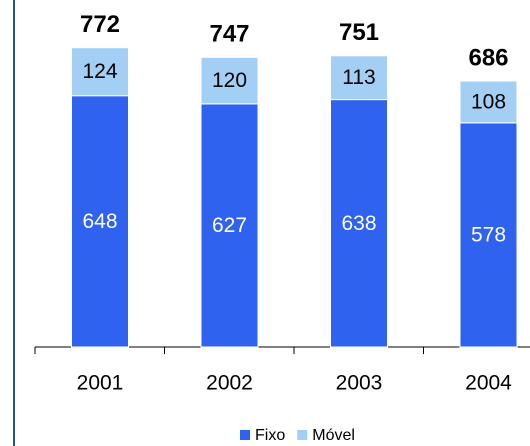 Image resolution: width=530 pixels, height=446 pixels. I want to click on value-label: 627, so click(229, 225).